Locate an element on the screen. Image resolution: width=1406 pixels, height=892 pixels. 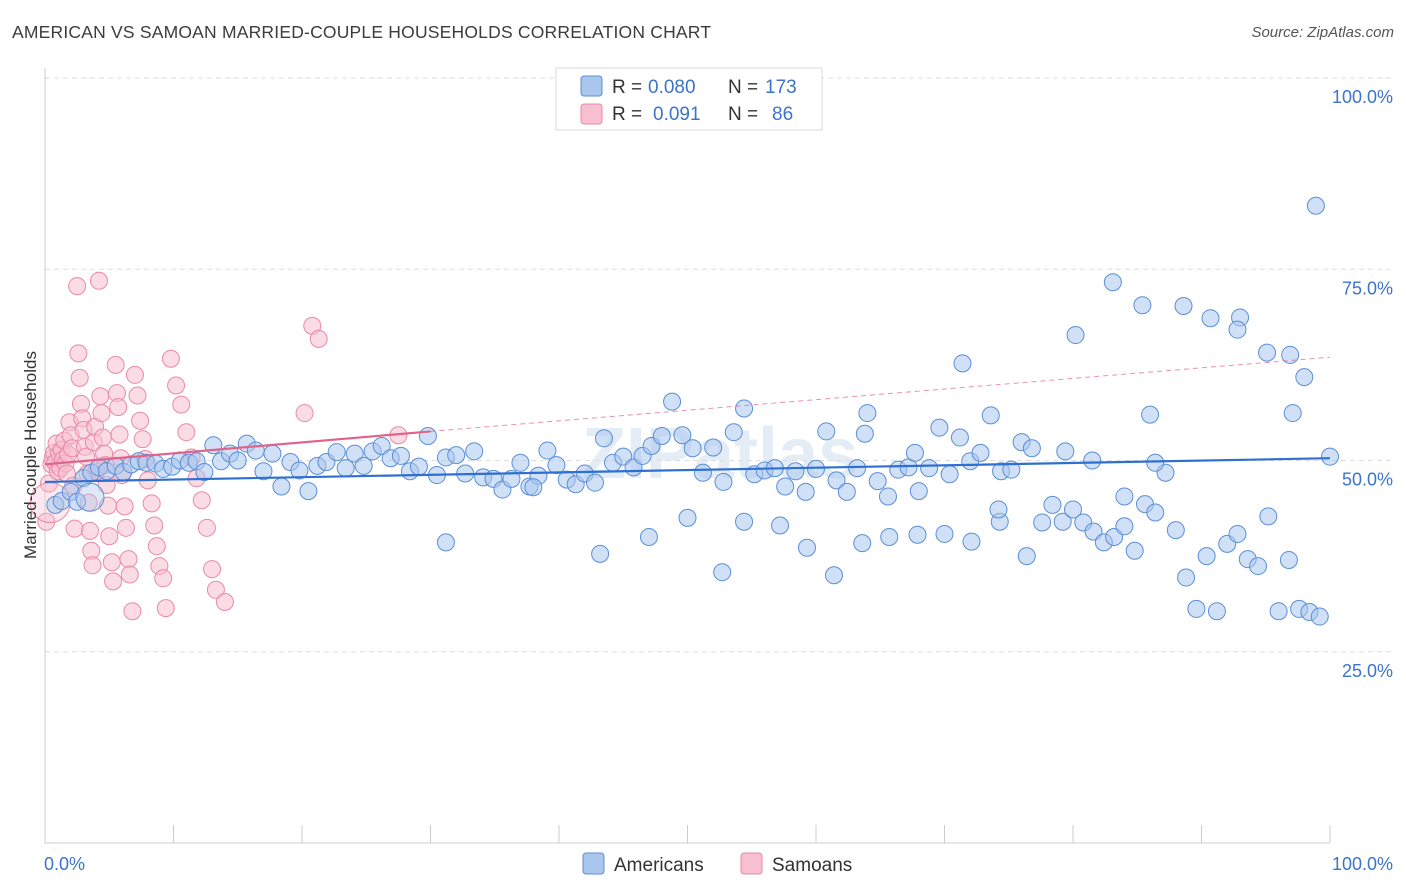
bottom-legend-samoans: Samoans is located at coordinates (812, 865).